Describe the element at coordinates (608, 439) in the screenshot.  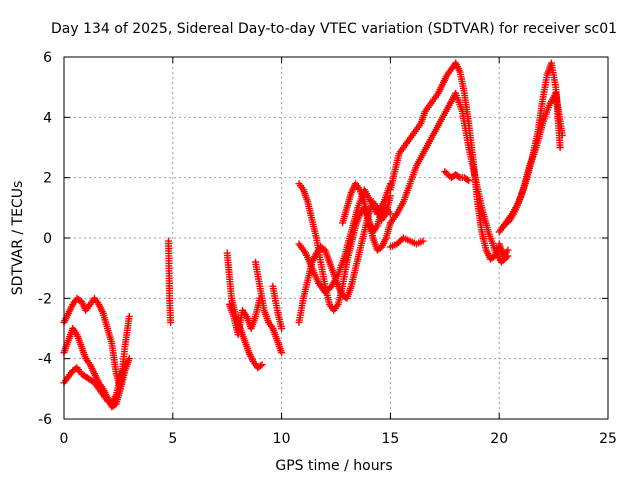
I see `x-tick-label: 25` at that location.